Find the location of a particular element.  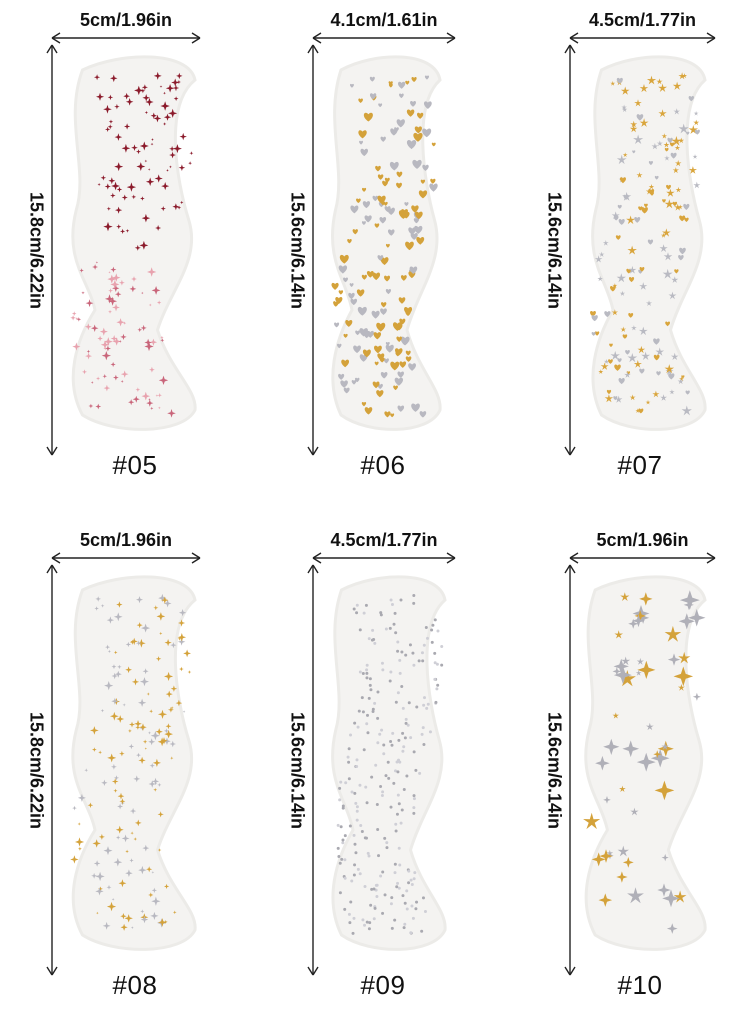

width-label: 5cm/1.96in is located at coordinates (642, 540).